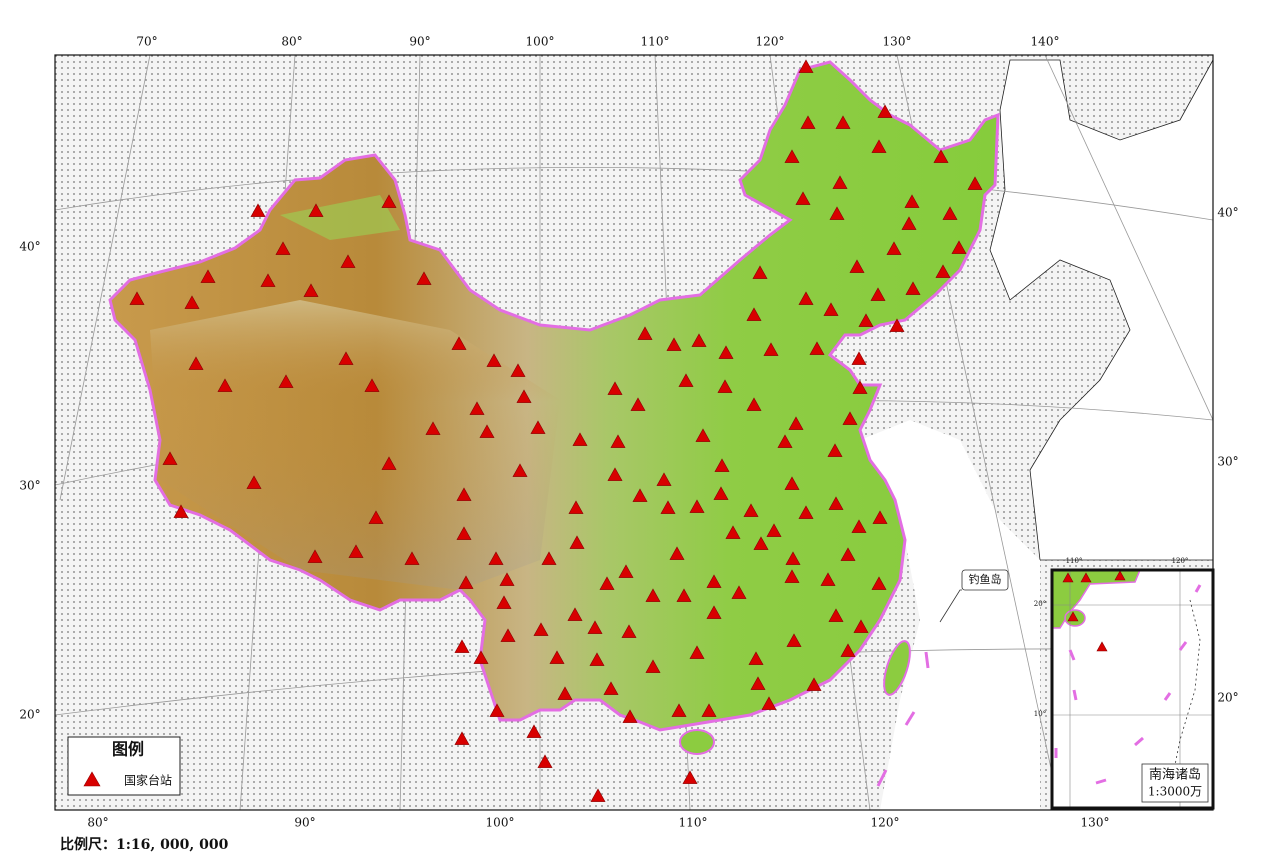 Image resolution: width=1269 pixels, height=865 pixels. I want to click on annotation-callout: 钓鱼岛, so click(974, 596).